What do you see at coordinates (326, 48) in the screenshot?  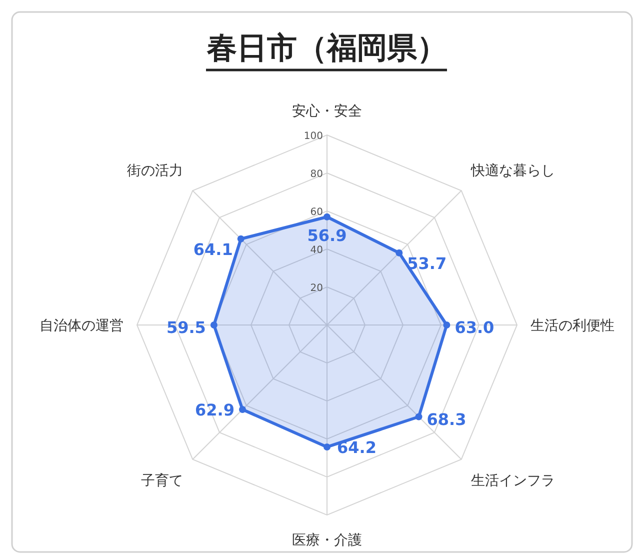 I see `chart-title: 春日市（福岡県）` at bounding box center [326, 48].